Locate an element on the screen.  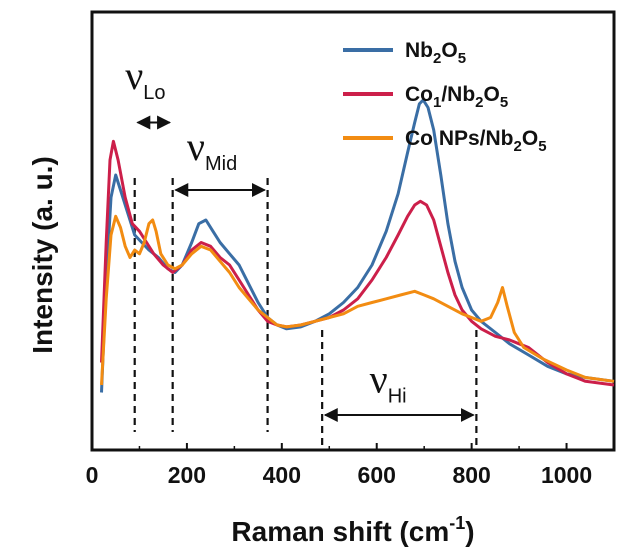
region-subscript-0: Lo is located at coordinates (154, 93).